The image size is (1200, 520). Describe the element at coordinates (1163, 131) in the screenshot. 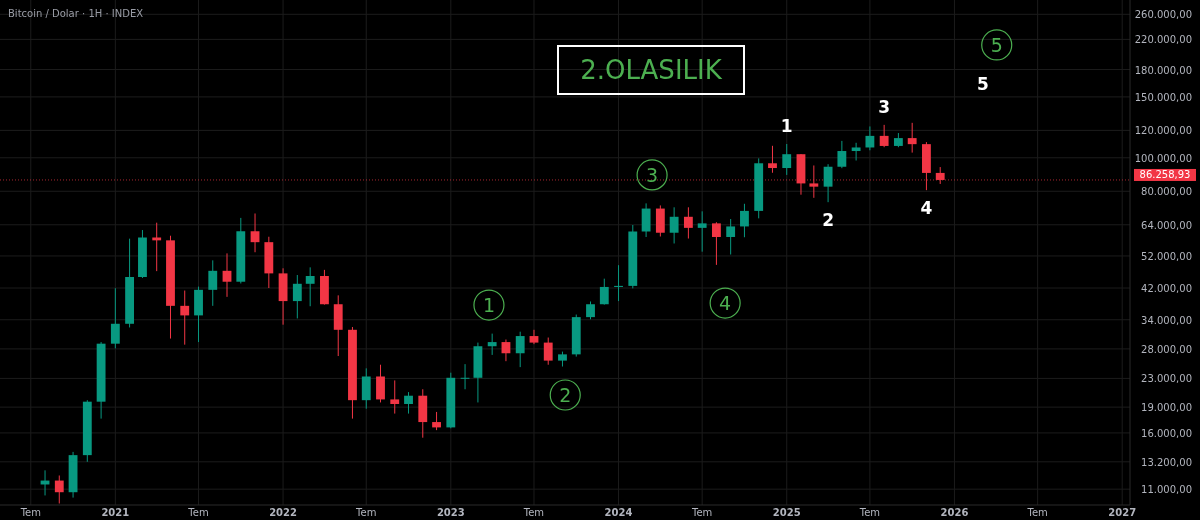

I see `y-tick-label: 120.000,00` at that location.